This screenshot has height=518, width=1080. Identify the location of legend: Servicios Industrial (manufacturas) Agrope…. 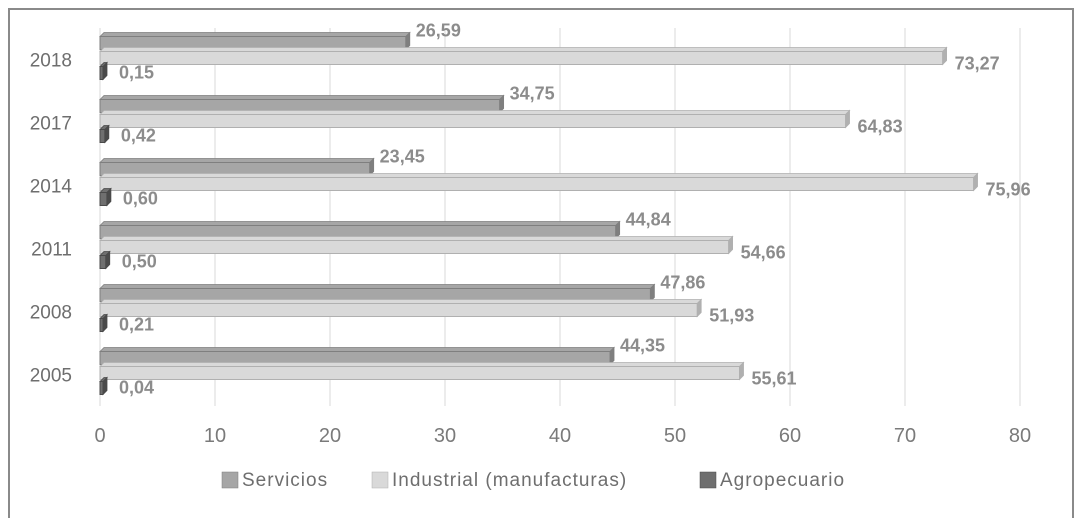
(533, 480).